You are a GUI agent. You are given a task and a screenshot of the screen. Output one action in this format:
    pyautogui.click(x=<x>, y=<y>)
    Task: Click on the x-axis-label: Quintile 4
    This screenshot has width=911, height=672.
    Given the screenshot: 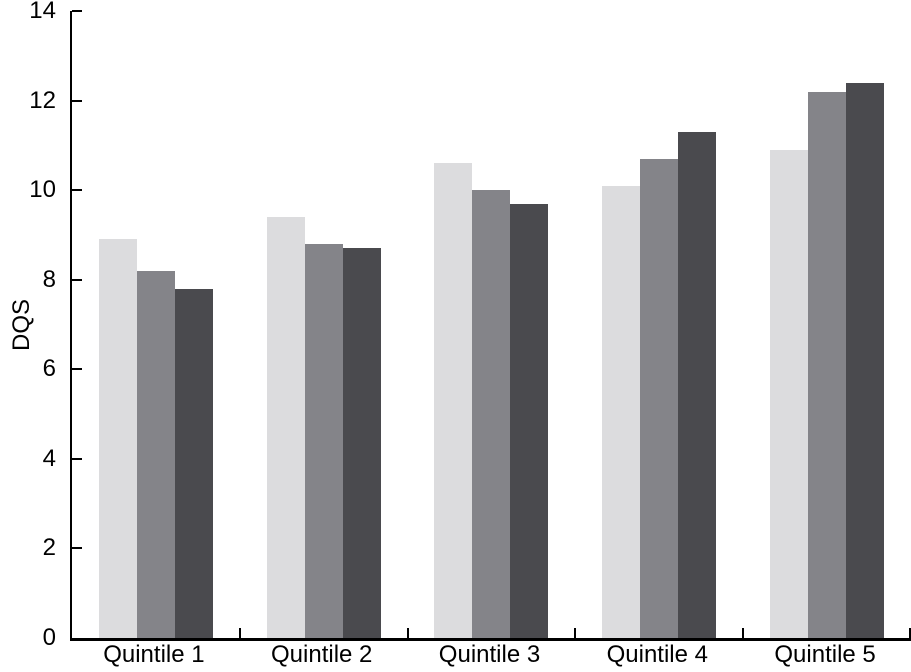 What is the action you would take?
    pyautogui.click(x=657, y=654)
    